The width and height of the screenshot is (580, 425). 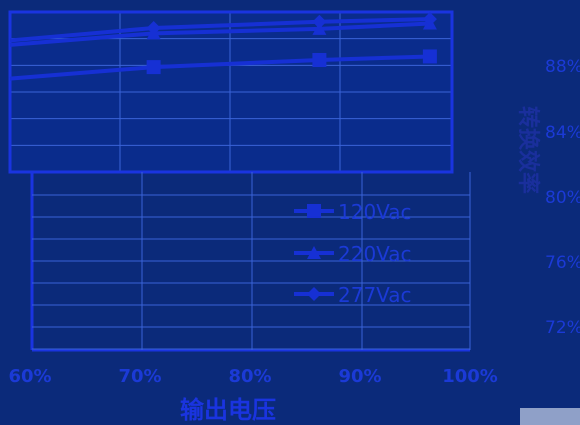 What do you see at coordinates (550, 416) in the screenshot?
I see `corner-patch` at bounding box center [550, 416].